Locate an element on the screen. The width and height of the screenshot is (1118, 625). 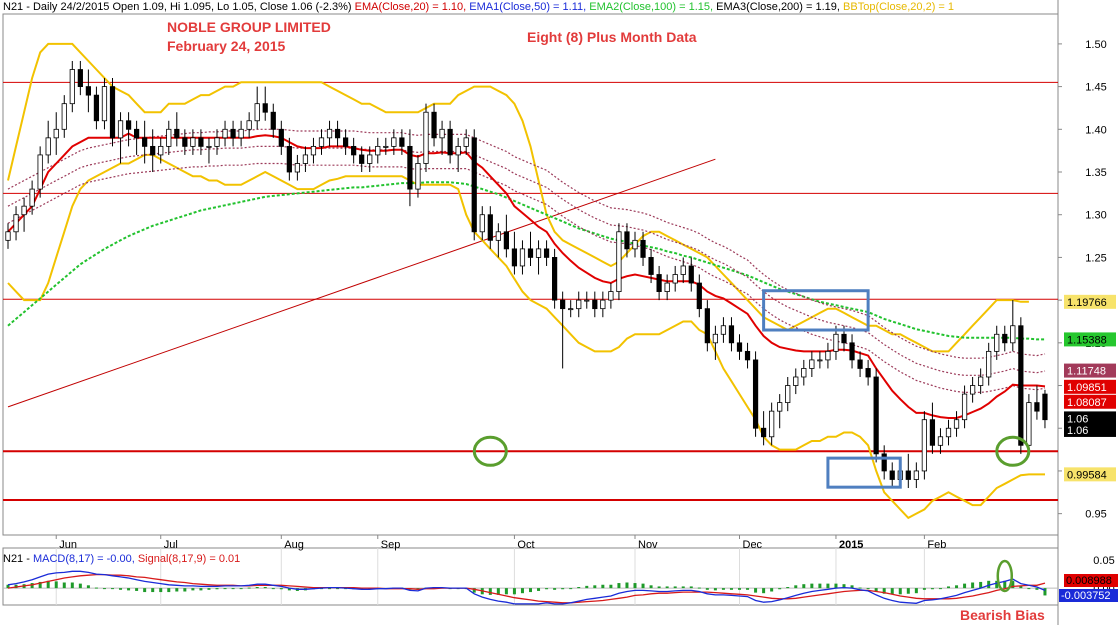
x-tick-label: Oct is located at coordinates (525, 545).